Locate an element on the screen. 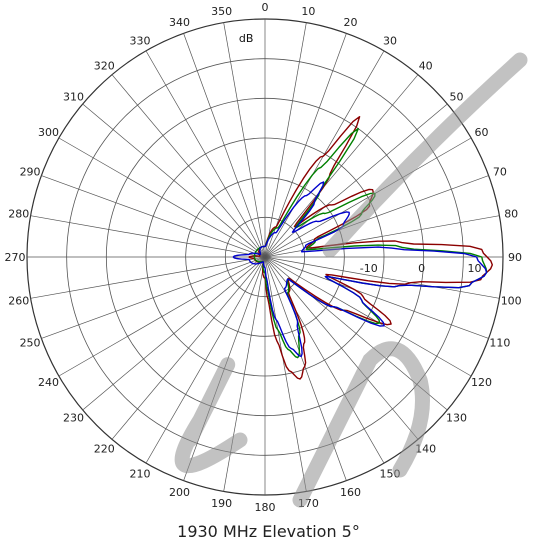 Image resolution: width=537 pixels, height=548 pixels. db-labels: -10 0 10 is located at coordinates (421, 268).